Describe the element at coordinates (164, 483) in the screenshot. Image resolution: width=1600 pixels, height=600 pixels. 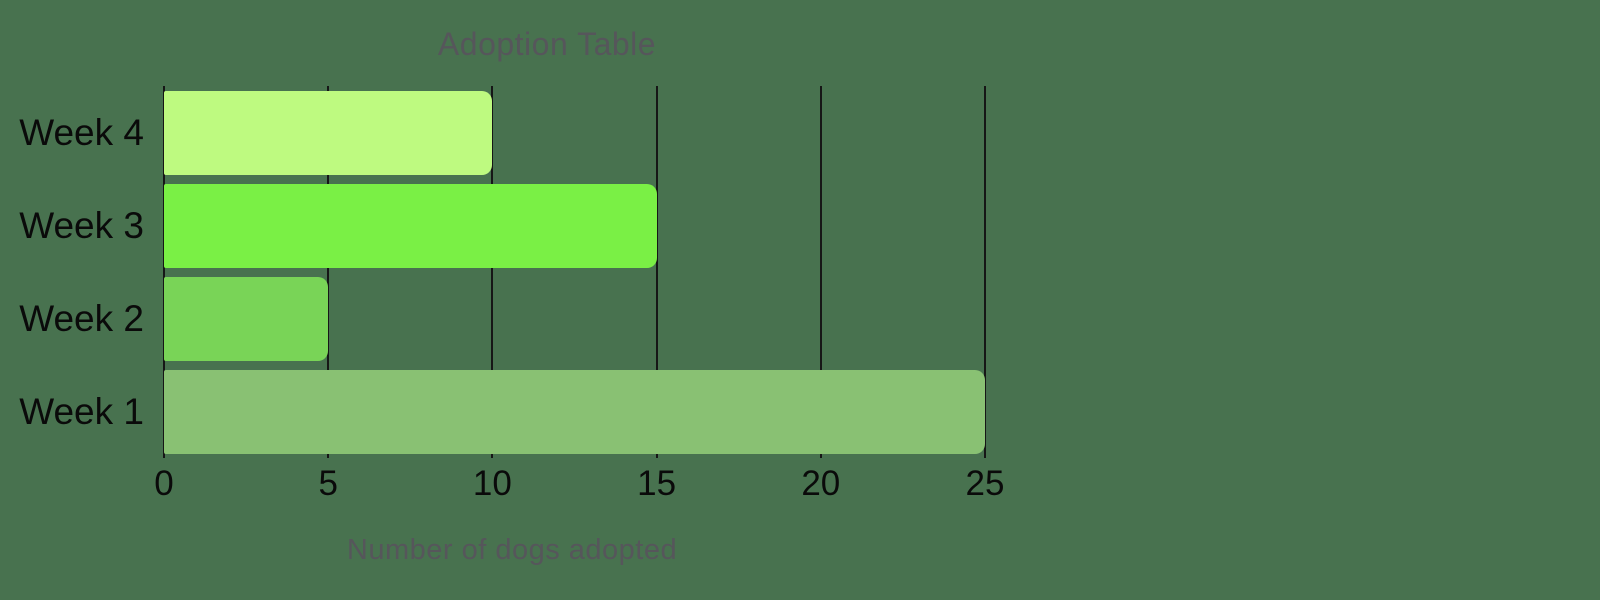
I see `x-tick-label: 0` at that location.